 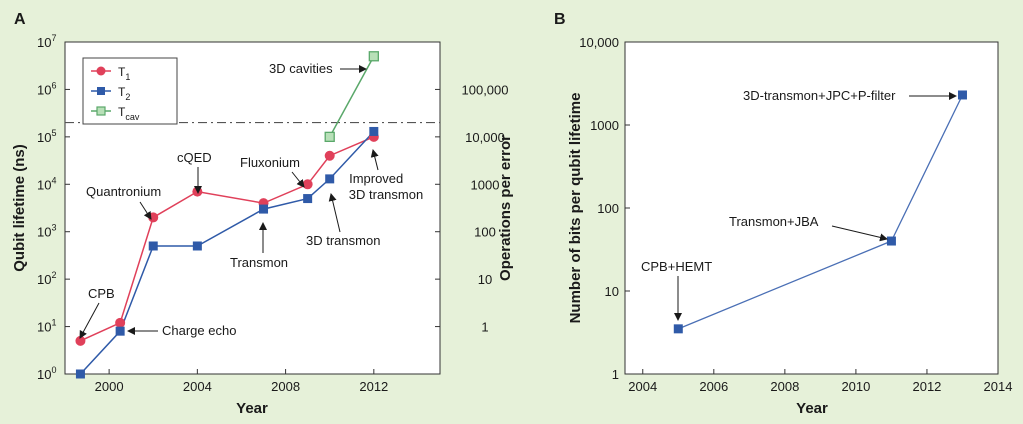 I want to click on annotation-3d-transmon: 3D transmon, so click(x=343, y=240).